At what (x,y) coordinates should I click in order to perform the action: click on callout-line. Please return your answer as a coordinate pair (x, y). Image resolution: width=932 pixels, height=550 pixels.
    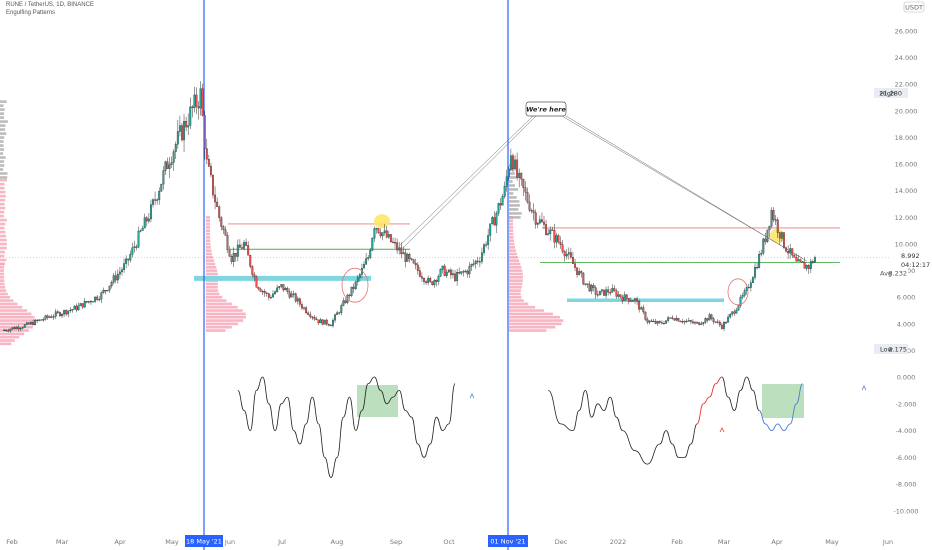
    Looking at the image, I should click on (686, 188).